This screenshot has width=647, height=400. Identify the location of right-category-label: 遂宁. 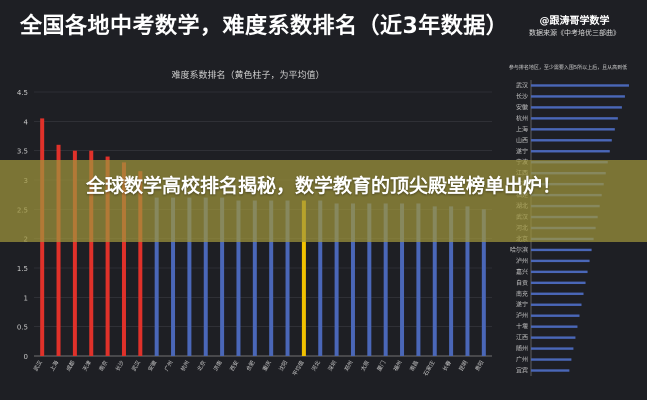
(522, 305).